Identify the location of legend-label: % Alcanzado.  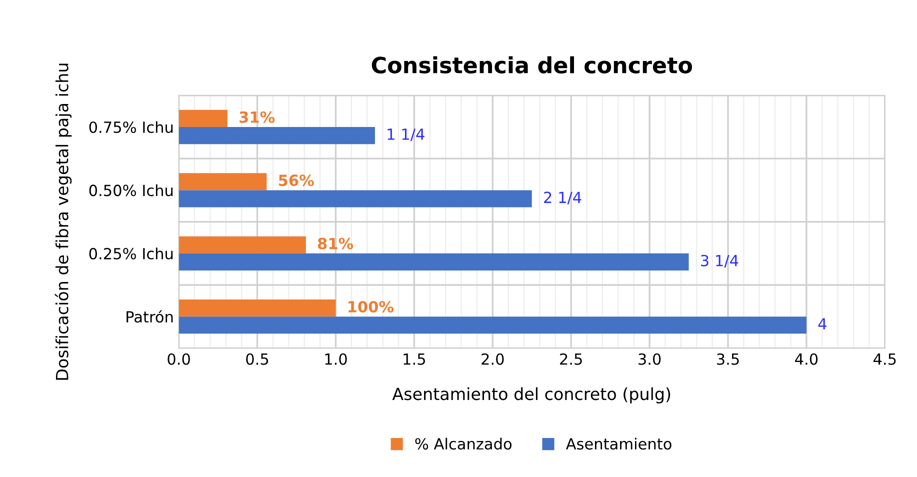
(463, 444).